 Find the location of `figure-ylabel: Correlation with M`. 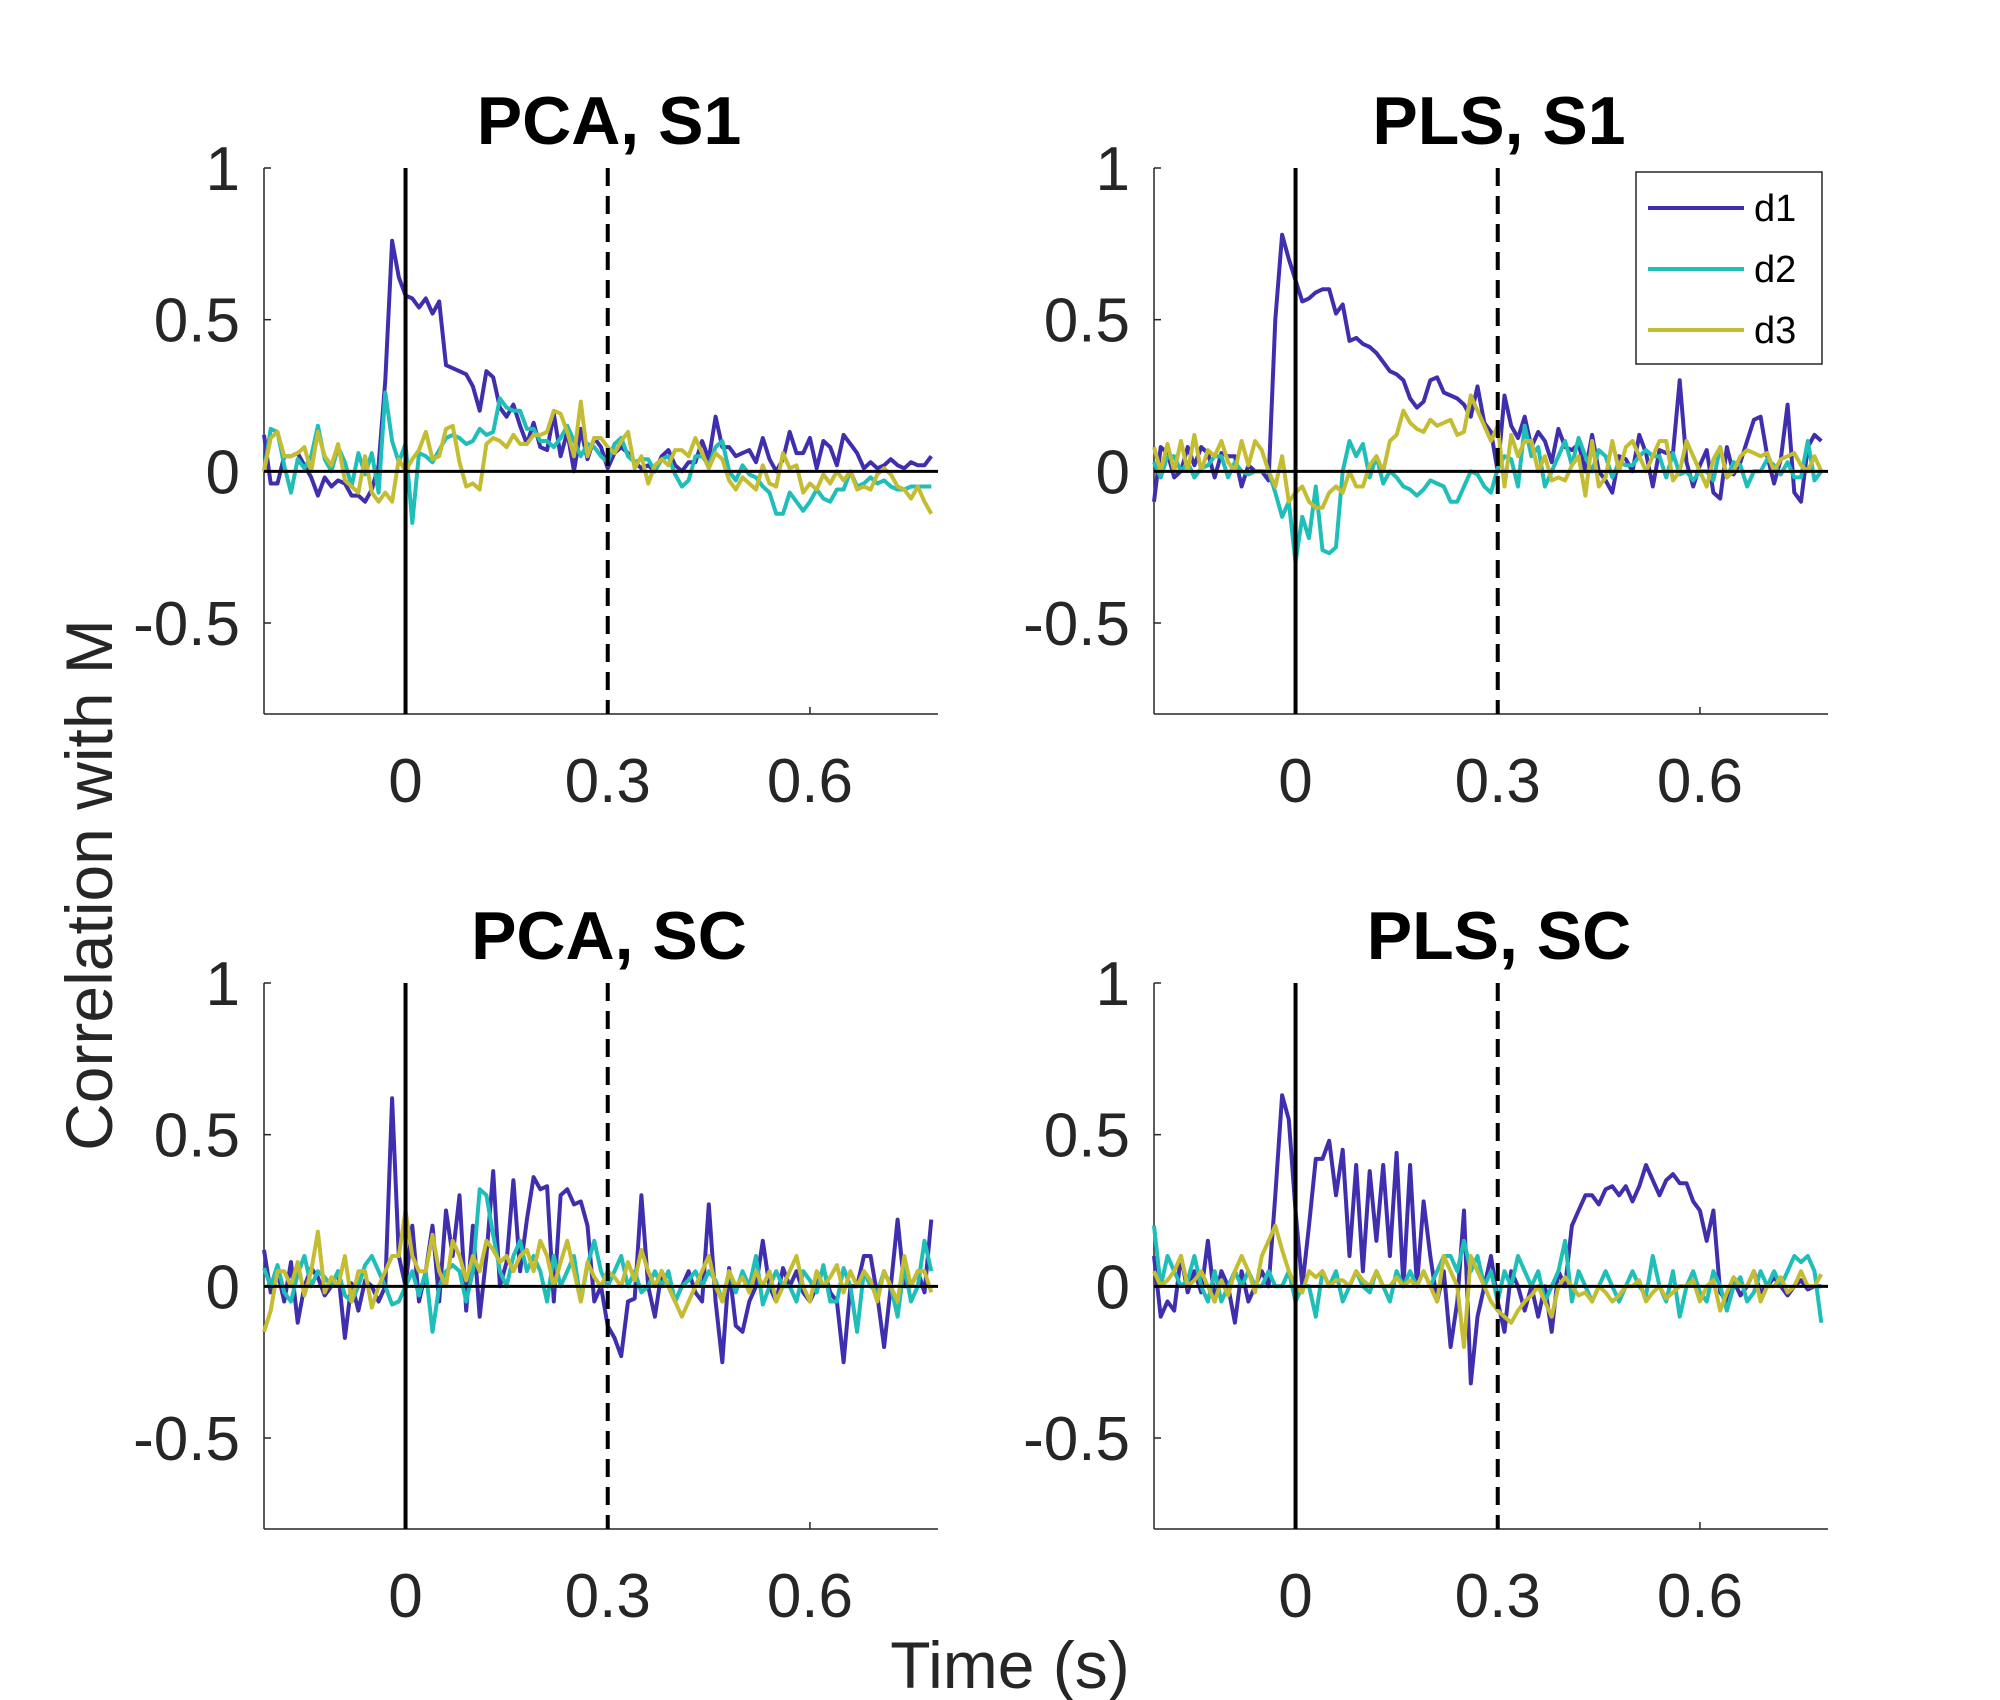

figure-ylabel: Correlation with M is located at coordinates (89, 885).